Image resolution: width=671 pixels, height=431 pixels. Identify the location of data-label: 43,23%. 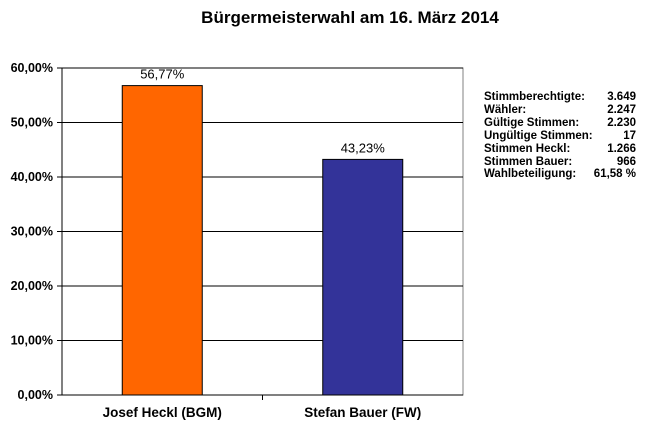
(363, 147).